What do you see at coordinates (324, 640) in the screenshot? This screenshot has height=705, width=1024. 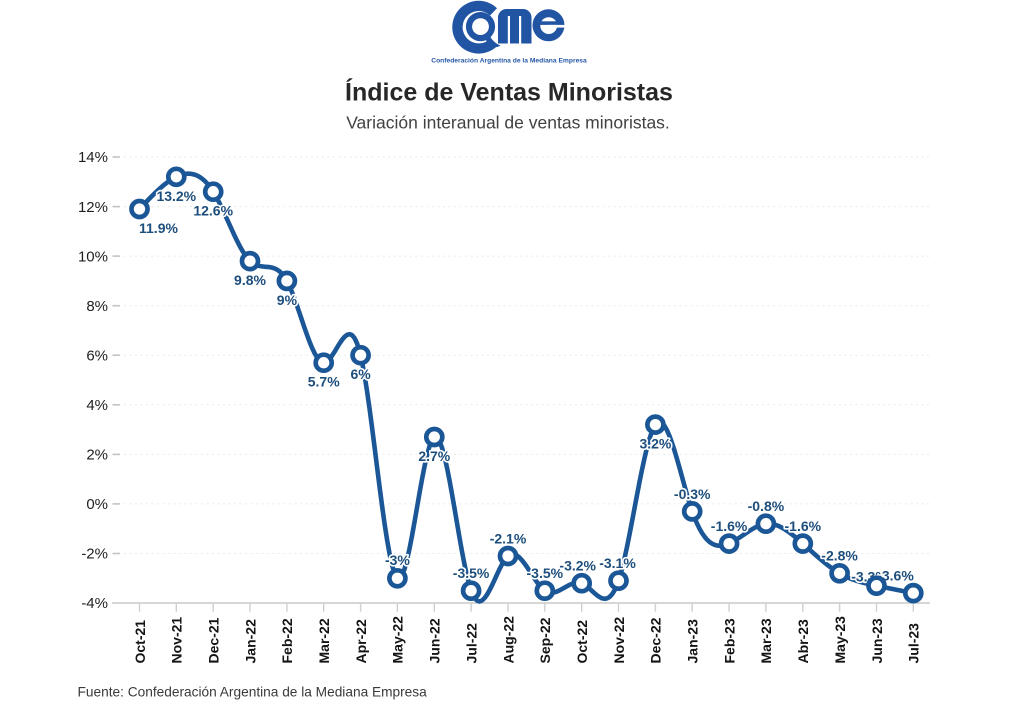 I see `svg-text: Mar-22` at bounding box center [324, 640].